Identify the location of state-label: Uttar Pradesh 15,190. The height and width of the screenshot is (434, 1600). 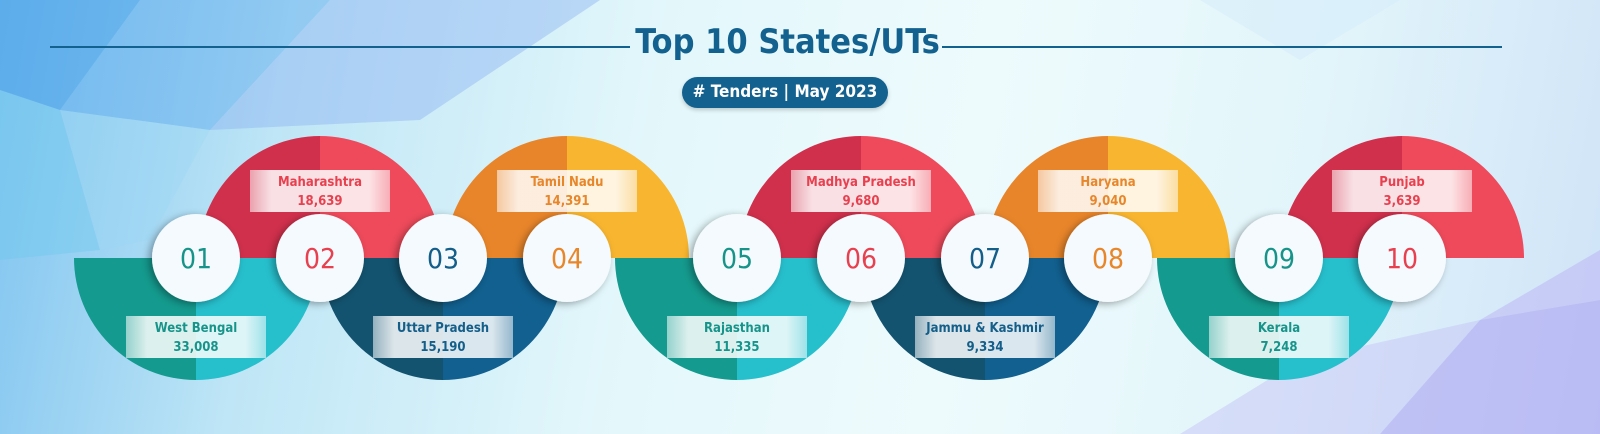
(443, 337).